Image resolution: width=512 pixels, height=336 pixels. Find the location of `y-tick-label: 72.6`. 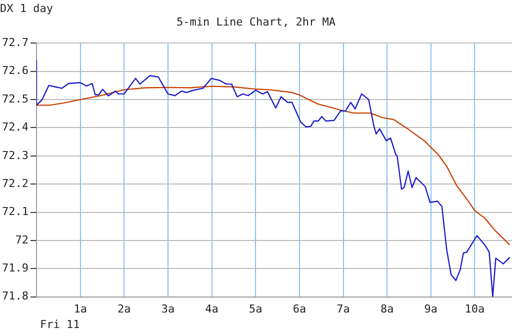

y-tick-label: 72.6 is located at coordinates (15, 71).